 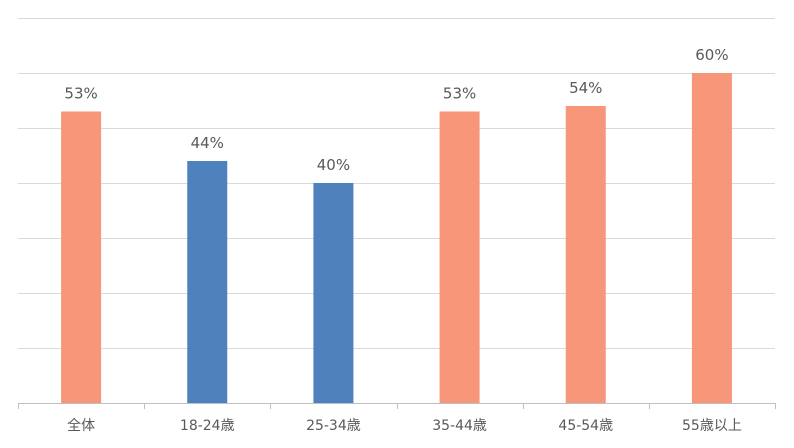 I want to click on data-label-4: 54%, so click(x=585, y=88).